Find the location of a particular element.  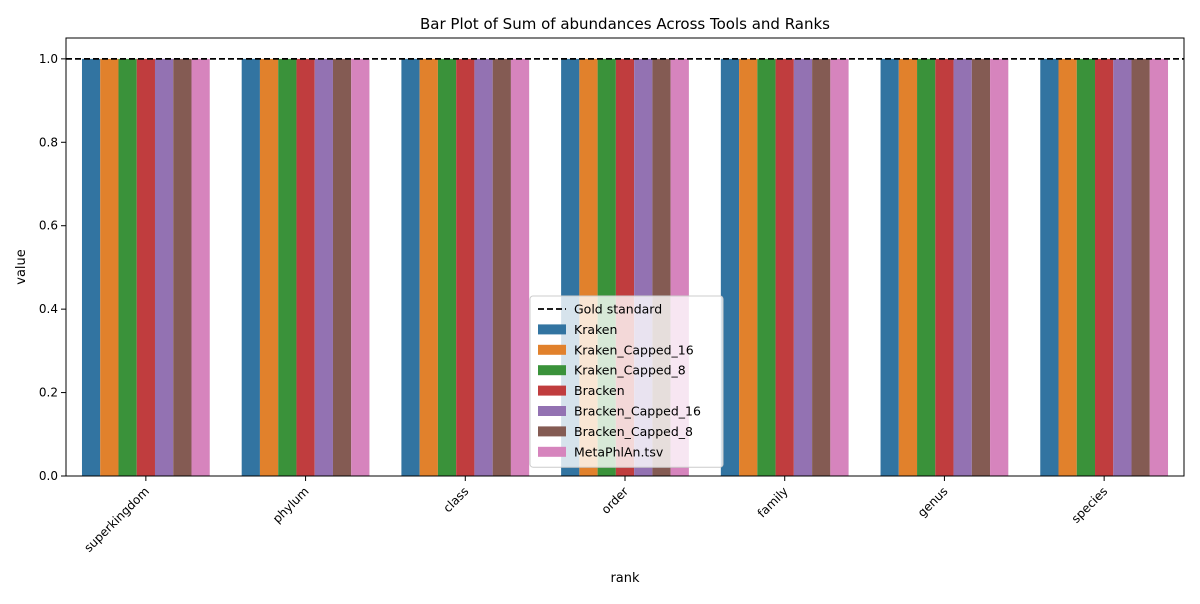

x-tick-label-superkingdom: superkingdom is located at coordinates (116, 519).